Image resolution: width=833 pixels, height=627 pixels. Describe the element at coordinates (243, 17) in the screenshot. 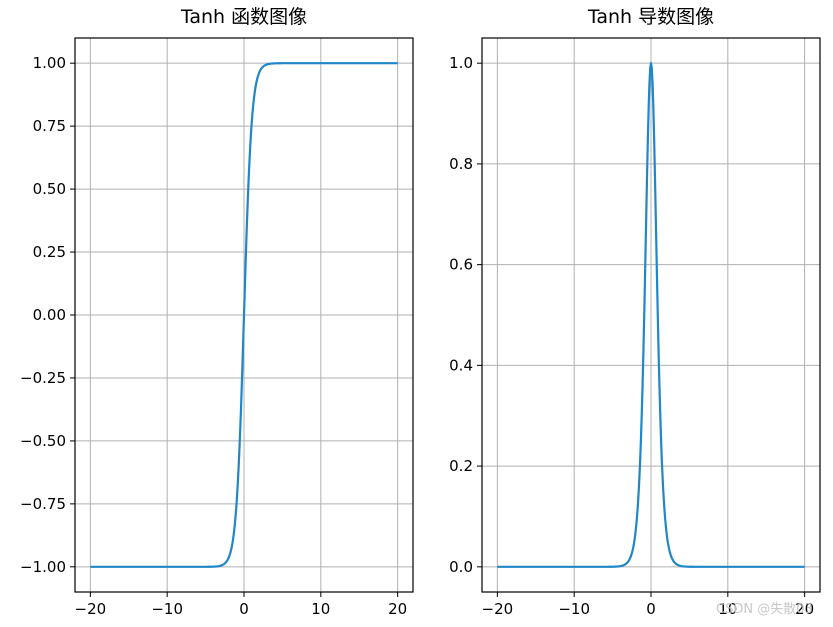

I see `chart-title: Tanh 函数图像` at that location.